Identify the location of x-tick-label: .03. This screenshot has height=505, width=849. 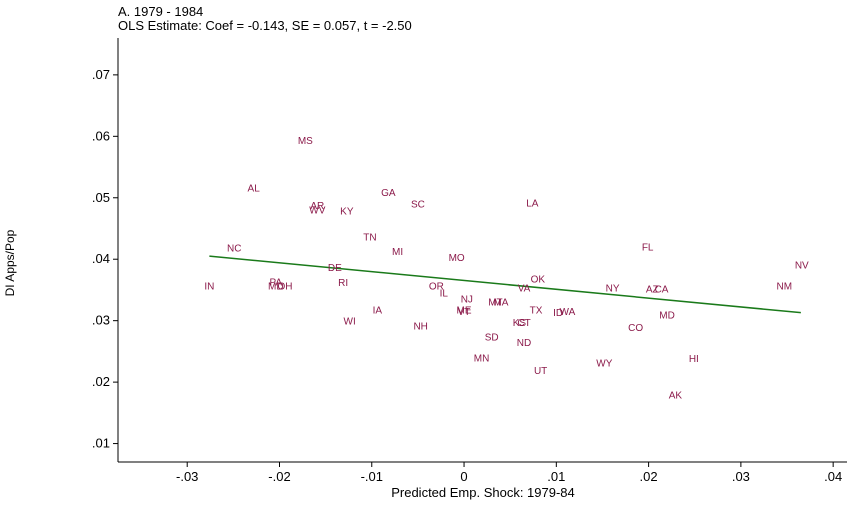
(741, 476).